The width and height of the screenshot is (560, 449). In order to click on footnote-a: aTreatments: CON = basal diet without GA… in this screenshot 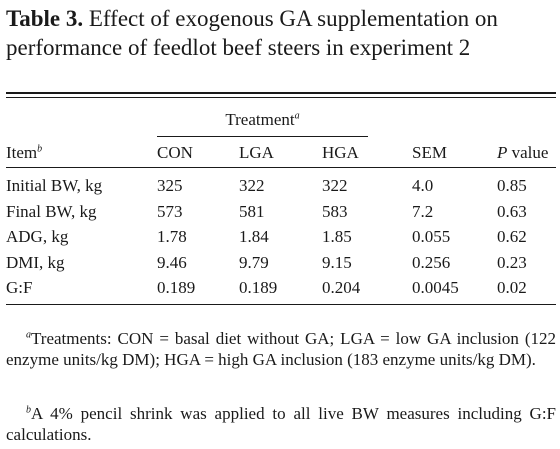, I will do `click(281, 349)`.